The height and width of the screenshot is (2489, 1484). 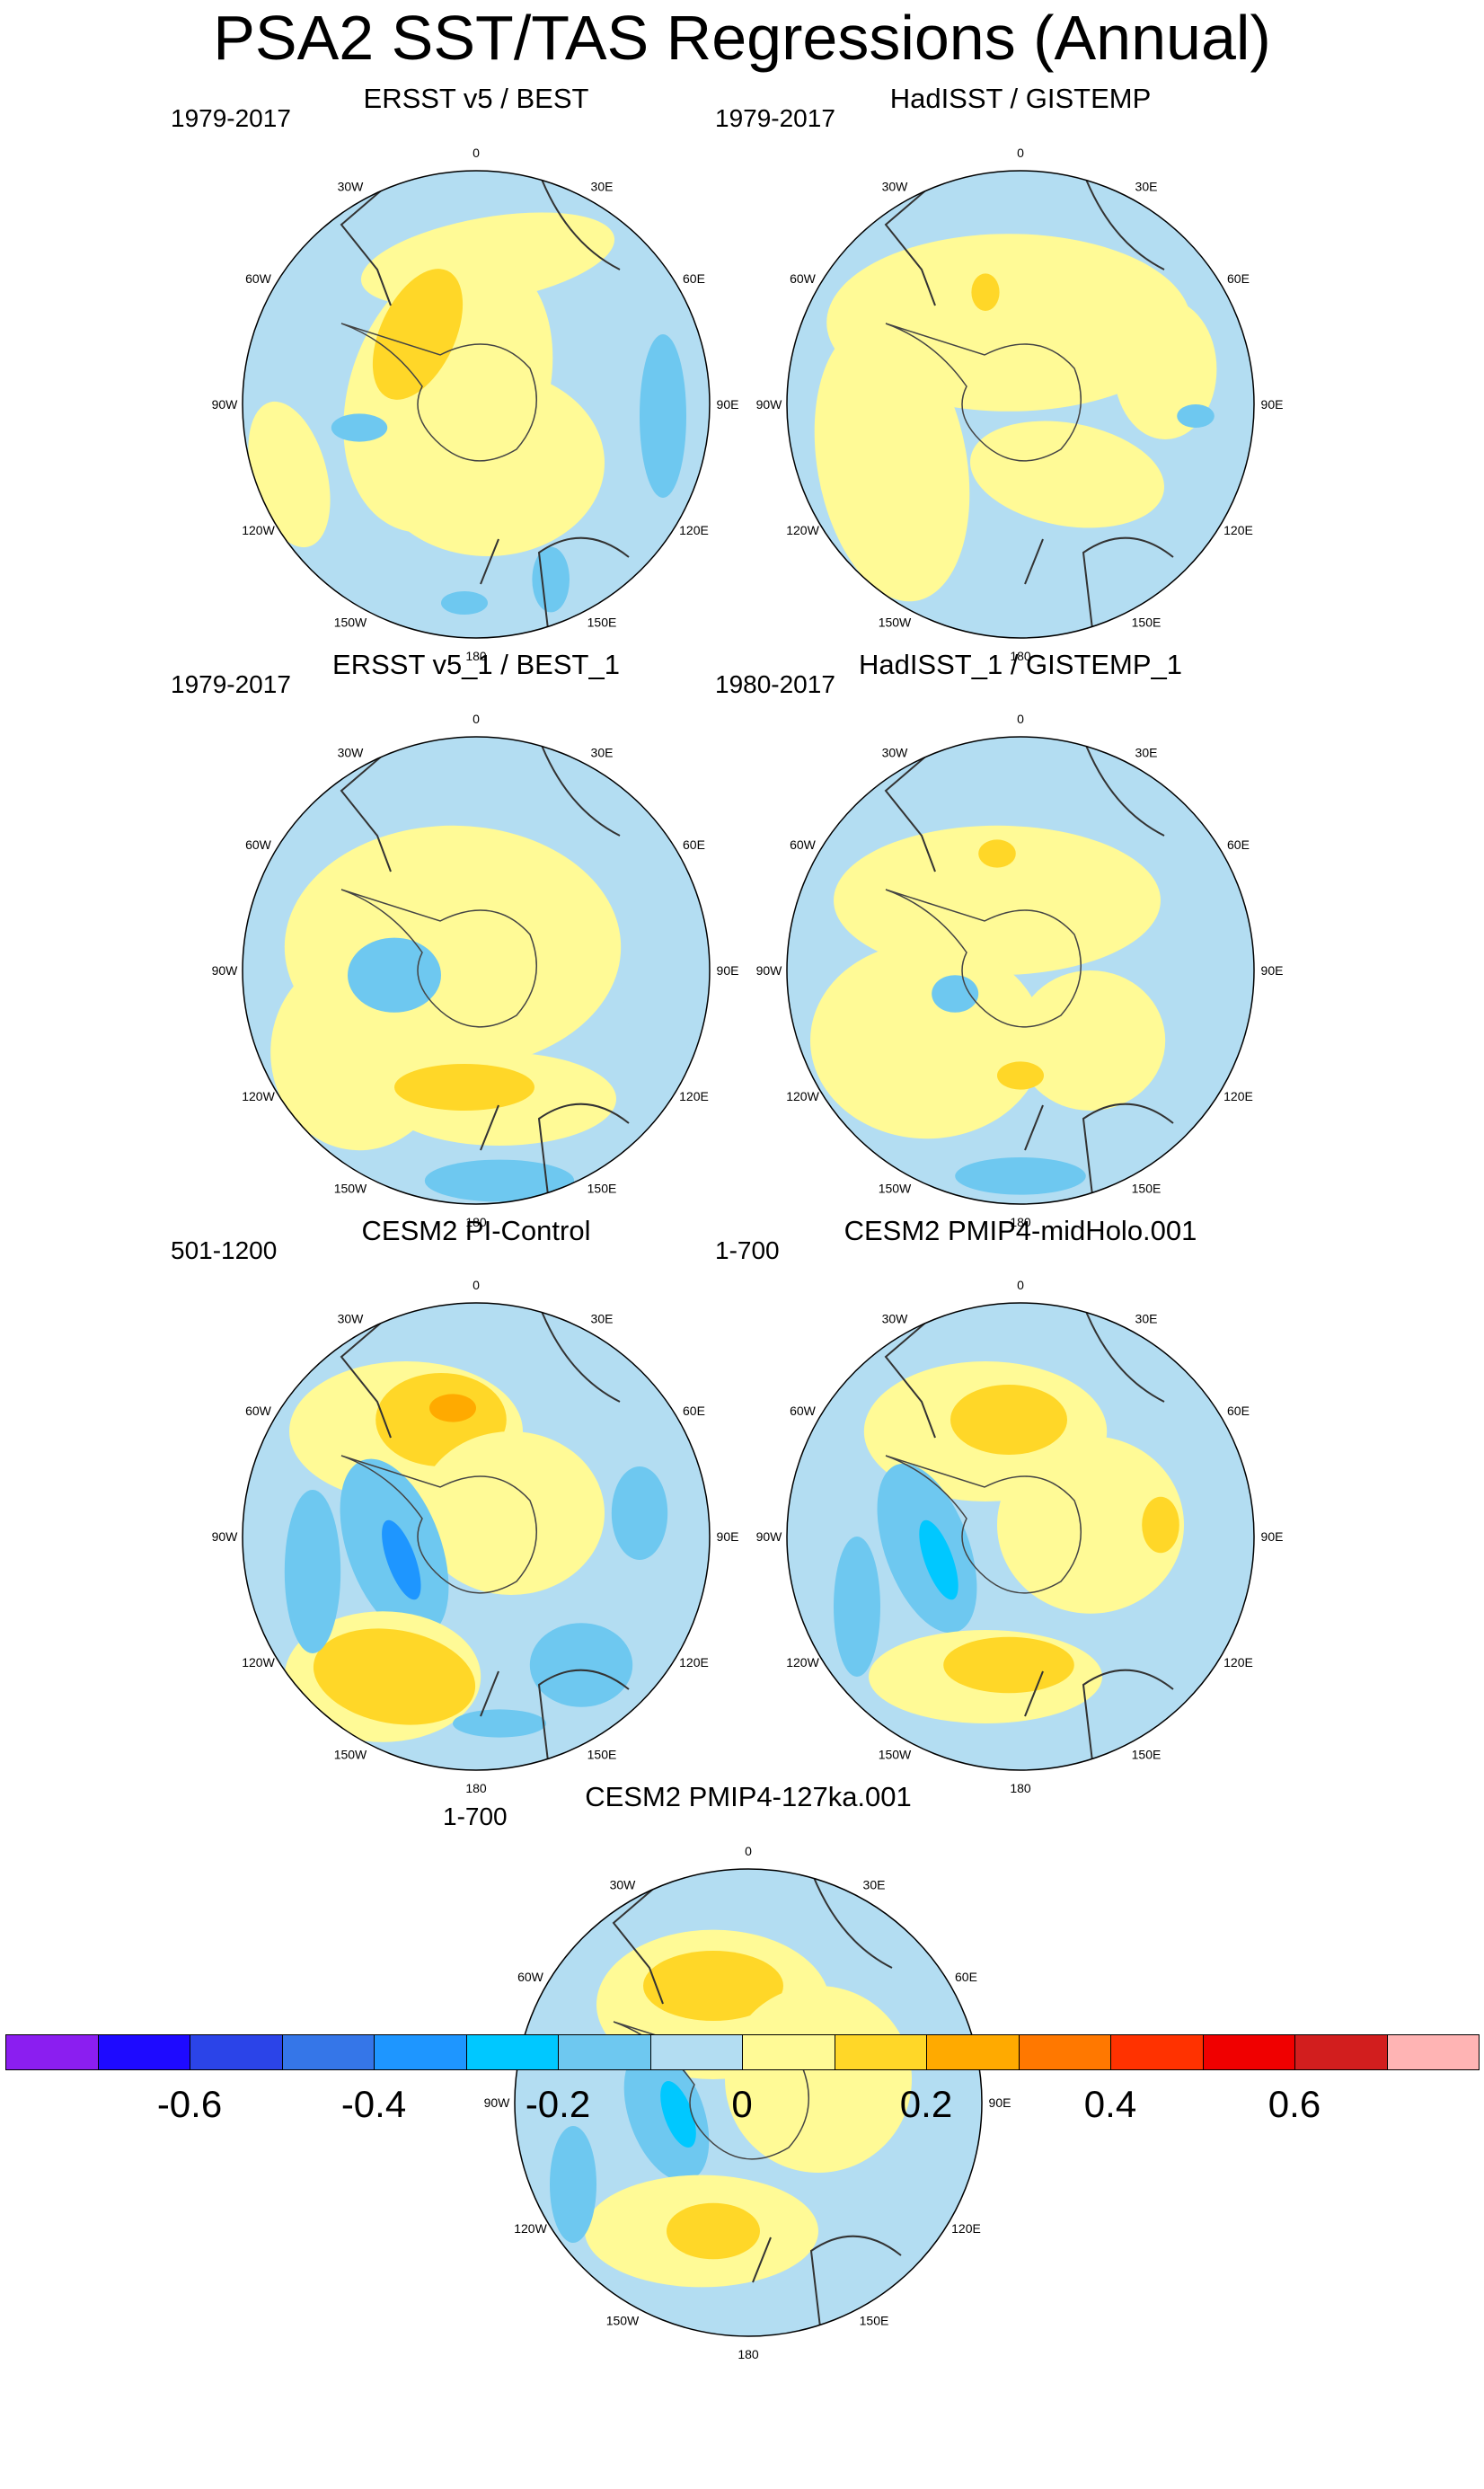 What do you see at coordinates (231, 684) in the screenshot?
I see `panel-period: 1979-2017` at bounding box center [231, 684].